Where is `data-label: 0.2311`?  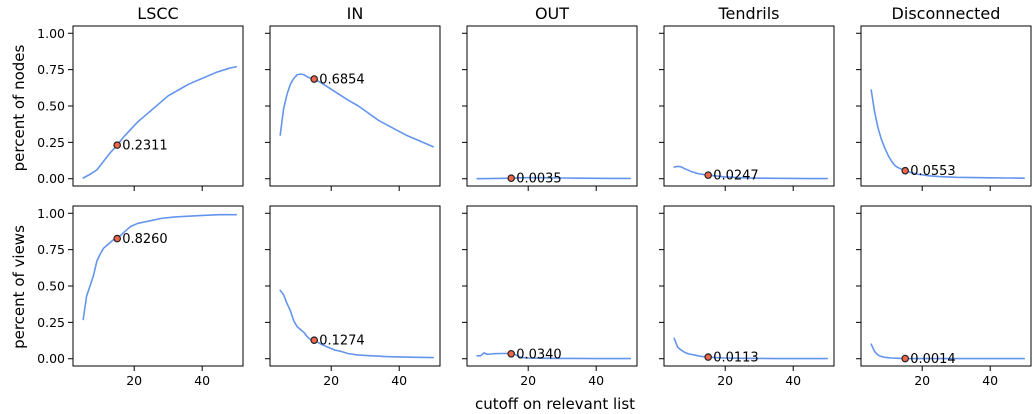 data-label: 0.2311 is located at coordinates (145, 146).